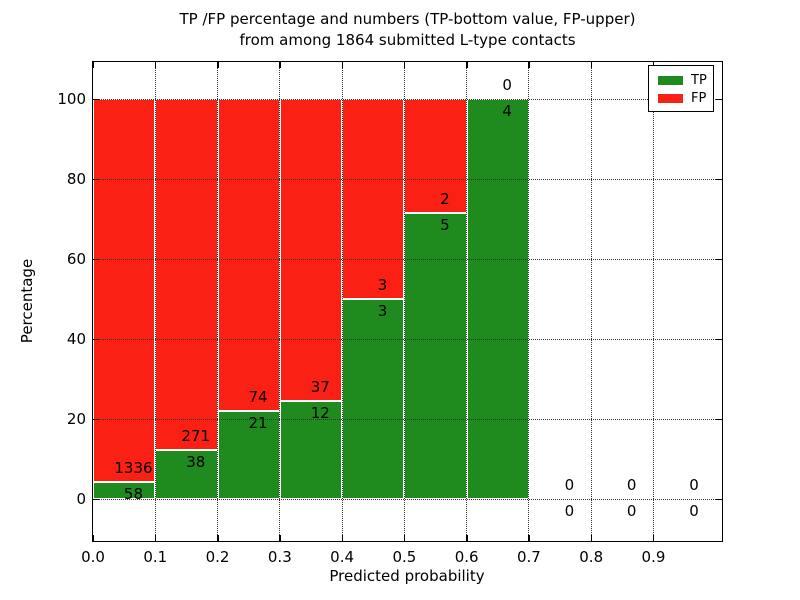 The height and width of the screenshot is (600, 800). I want to click on legend-row-fp: FP, so click(685, 98).